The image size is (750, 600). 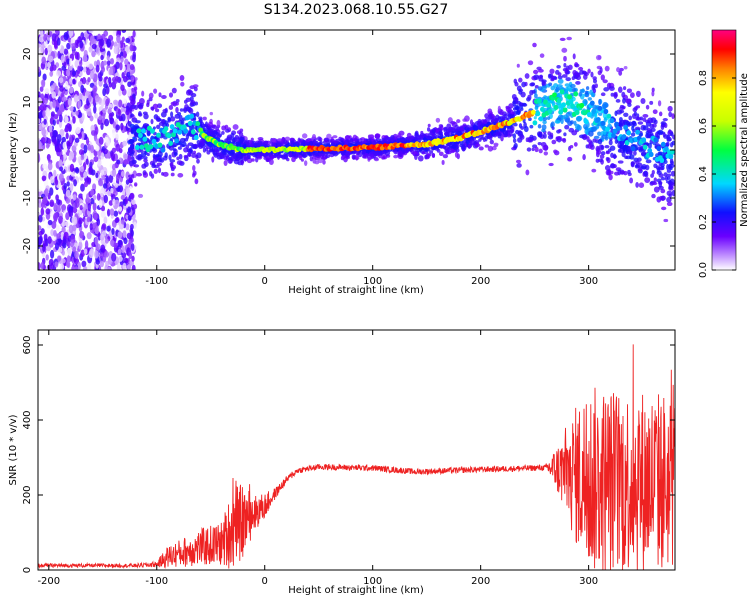 I want to click on colorbar-tick-label: 0.4, so click(x=703, y=174).